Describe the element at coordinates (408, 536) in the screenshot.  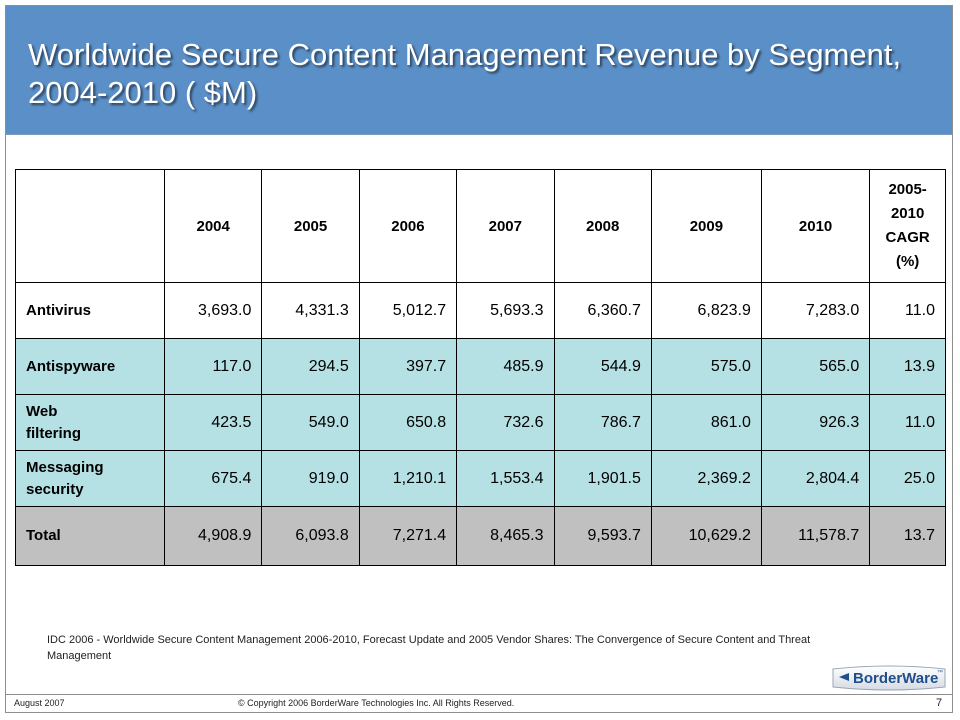
I see `value-cell: 7,271.4` at that location.